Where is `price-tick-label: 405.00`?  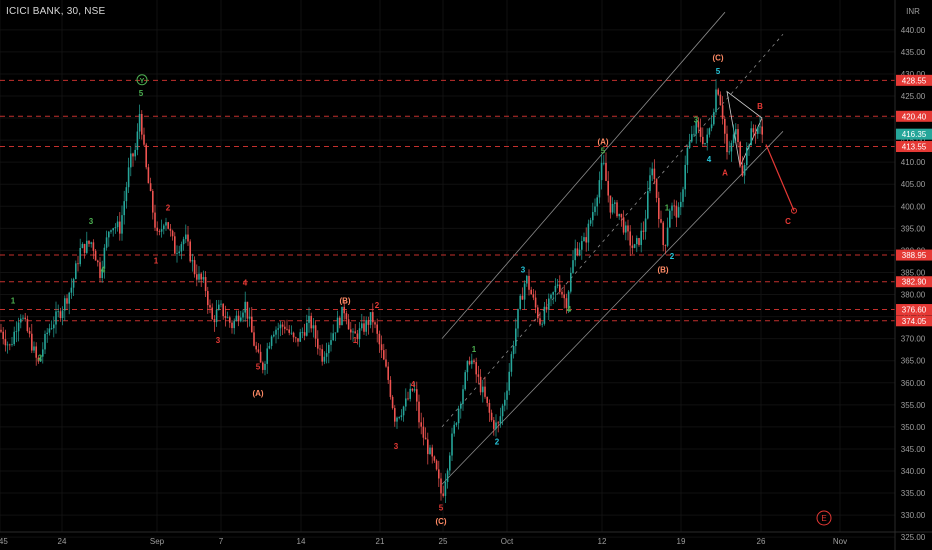 price-tick-label: 405.00 is located at coordinates (913, 184).